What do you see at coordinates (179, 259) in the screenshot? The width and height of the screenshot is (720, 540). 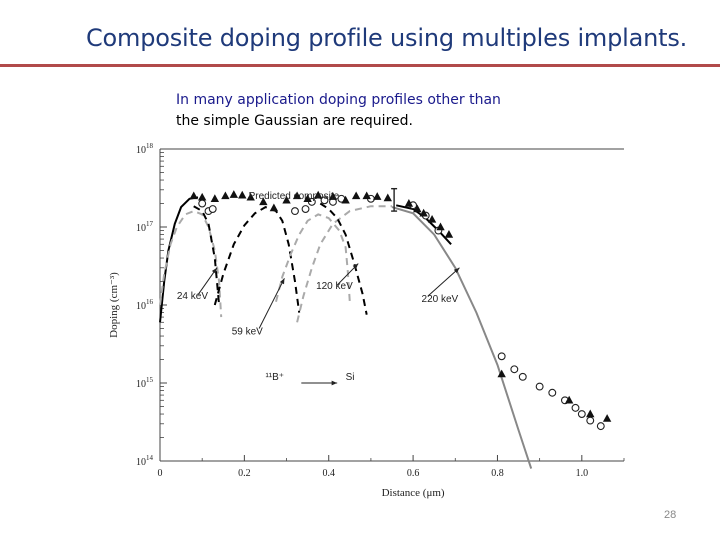 I see `curve-composite-predicted` at bounding box center [179, 259].